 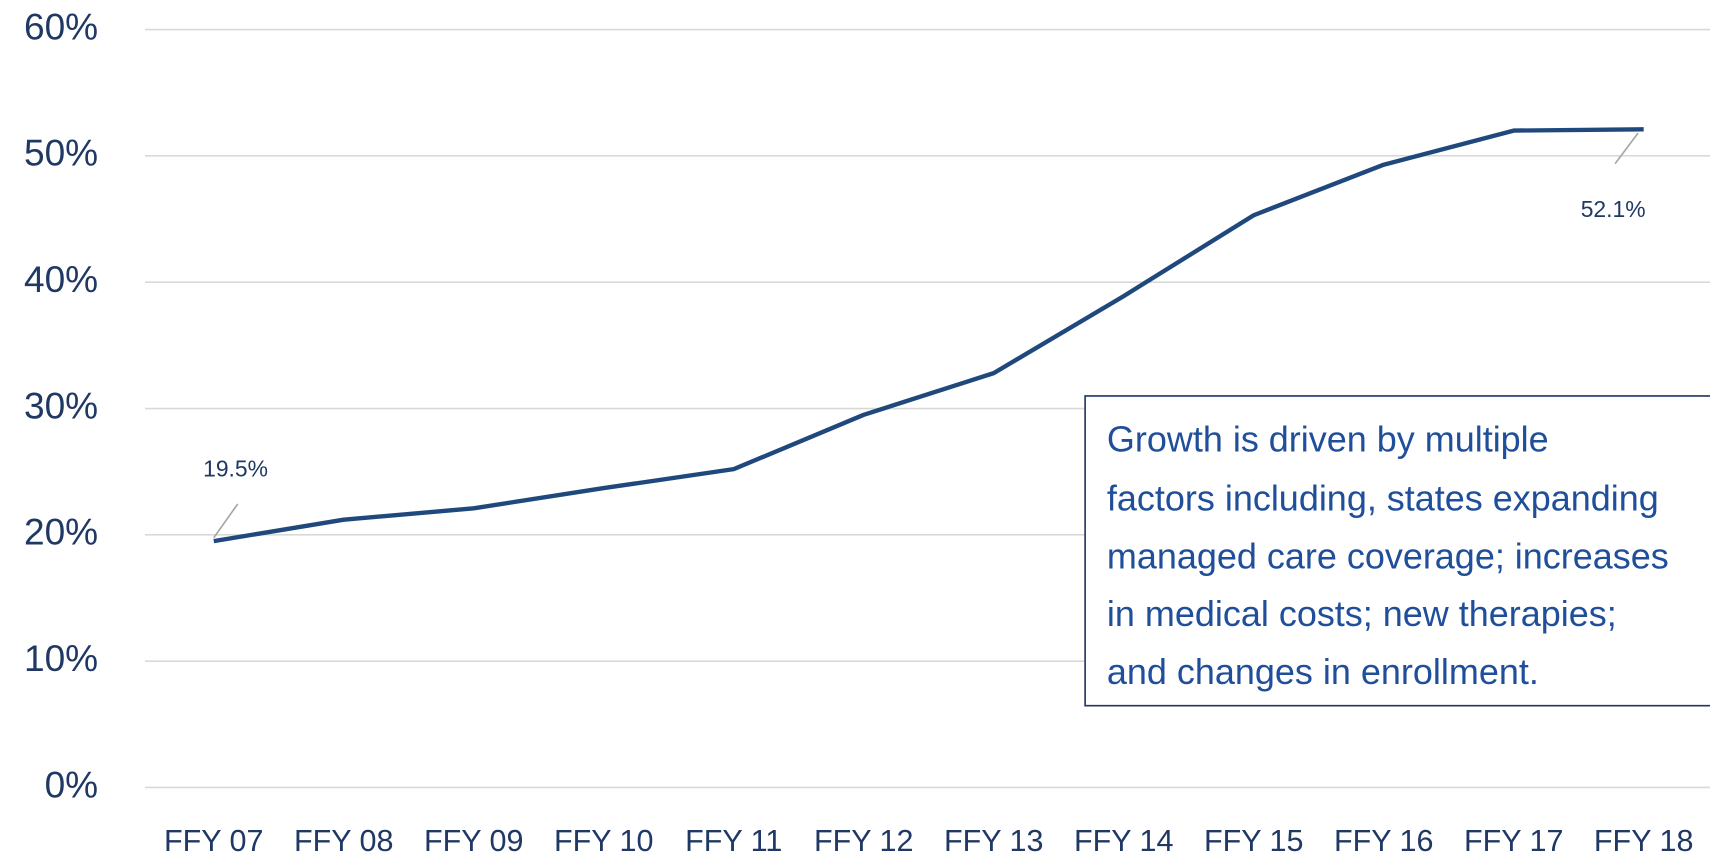 What do you see at coordinates (1254, 841) in the screenshot?
I see `x-tick-label: FFY 15` at bounding box center [1254, 841].